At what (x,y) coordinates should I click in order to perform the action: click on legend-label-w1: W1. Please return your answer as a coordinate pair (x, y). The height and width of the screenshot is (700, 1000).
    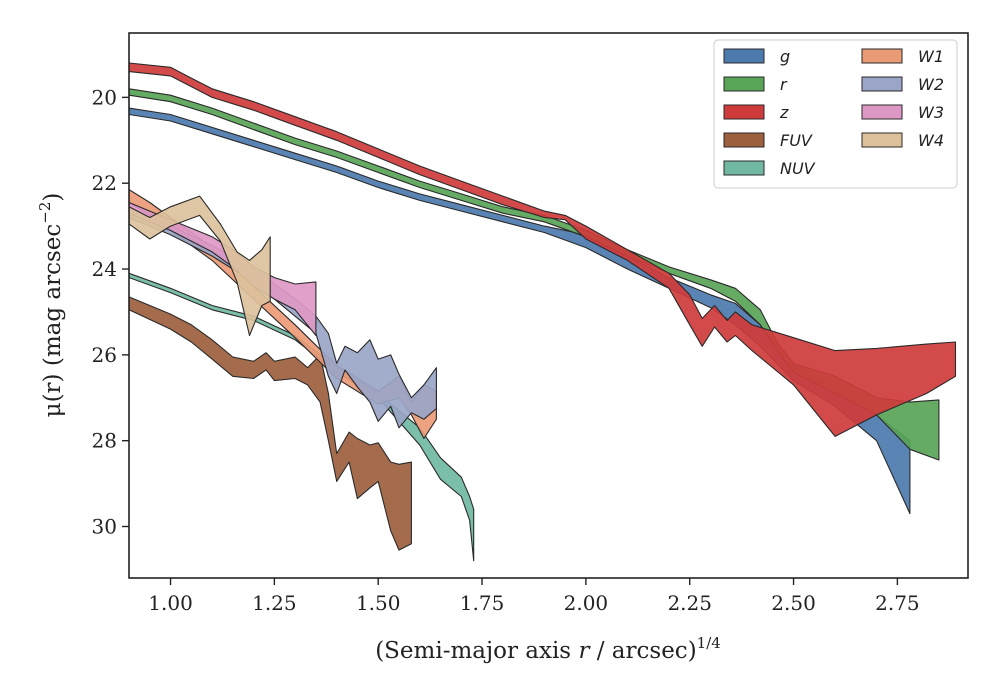
    Looking at the image, I should click on (931, 56).